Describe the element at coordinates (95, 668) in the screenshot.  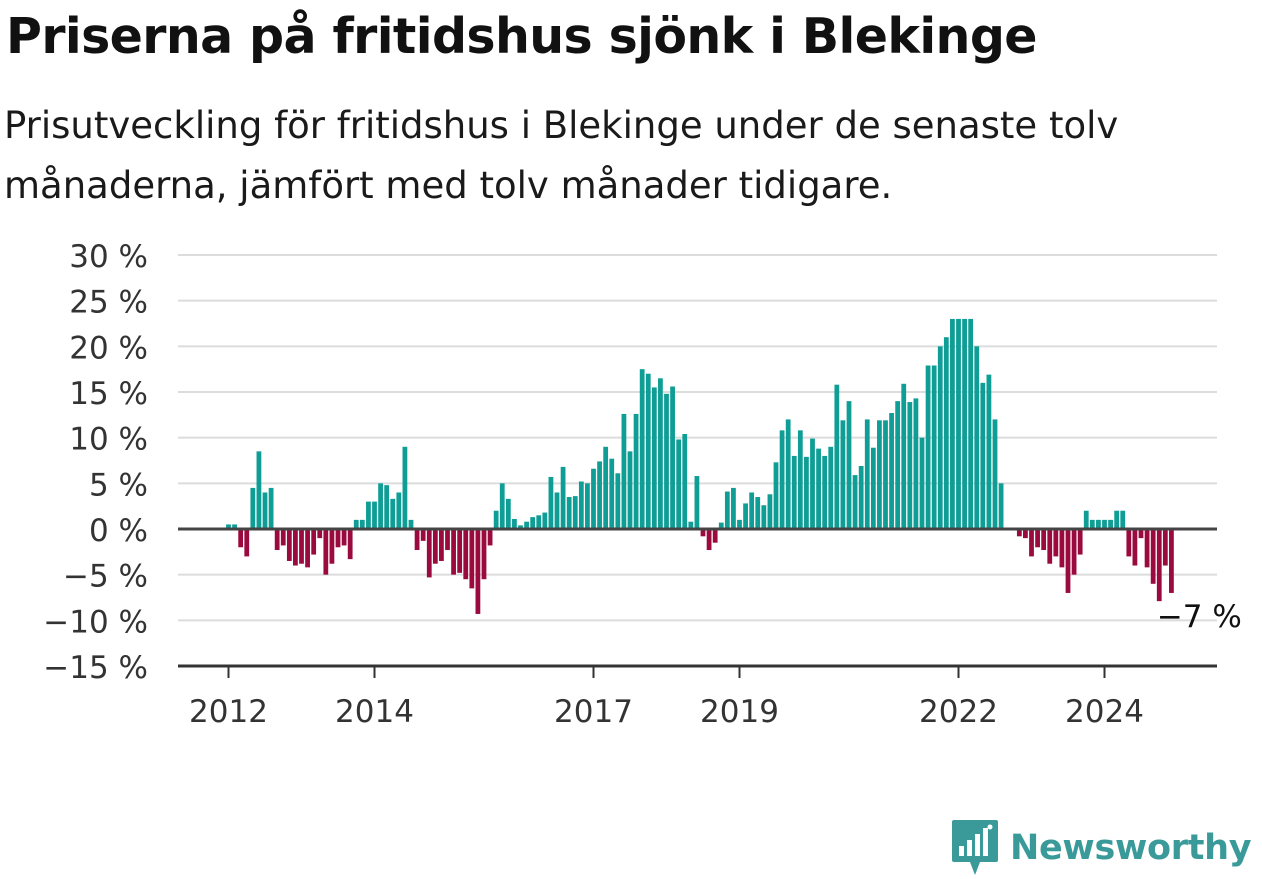
I see `y-tick-label: −15 %` at that location.